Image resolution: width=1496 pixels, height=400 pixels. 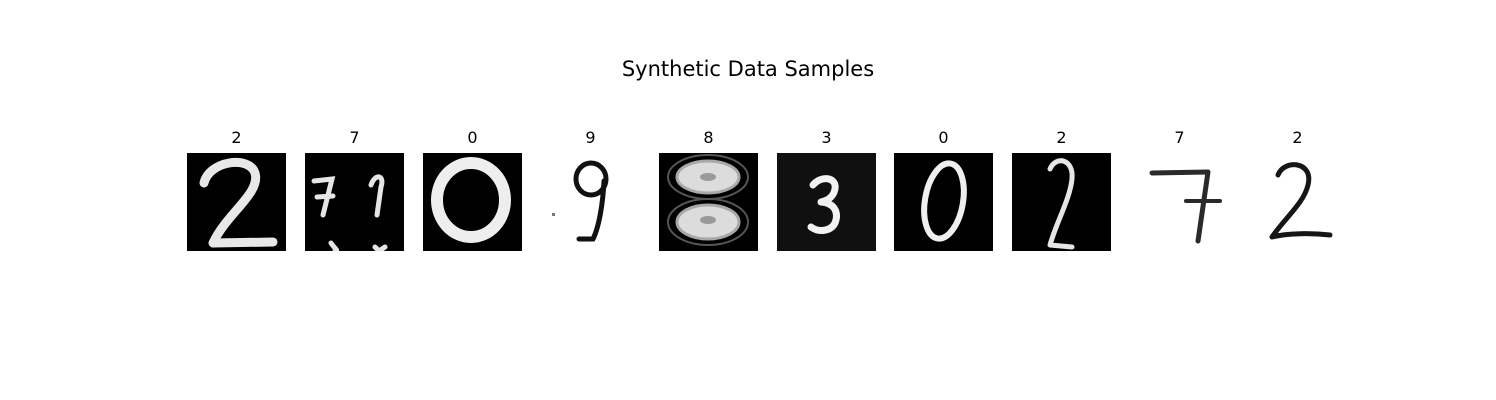 I want to click on sample-7: 0, so click(x=943, y=189).